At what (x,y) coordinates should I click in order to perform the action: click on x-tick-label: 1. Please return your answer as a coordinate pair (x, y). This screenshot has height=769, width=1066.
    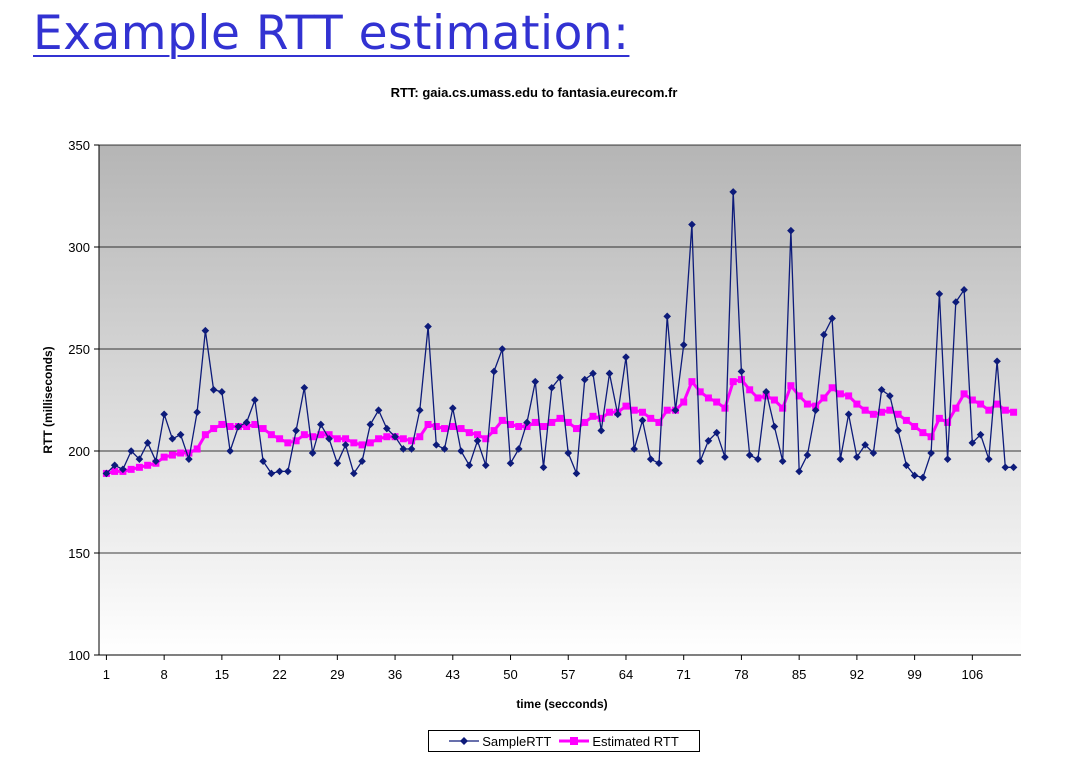
    Looking at the image, I should click on (106, 674).